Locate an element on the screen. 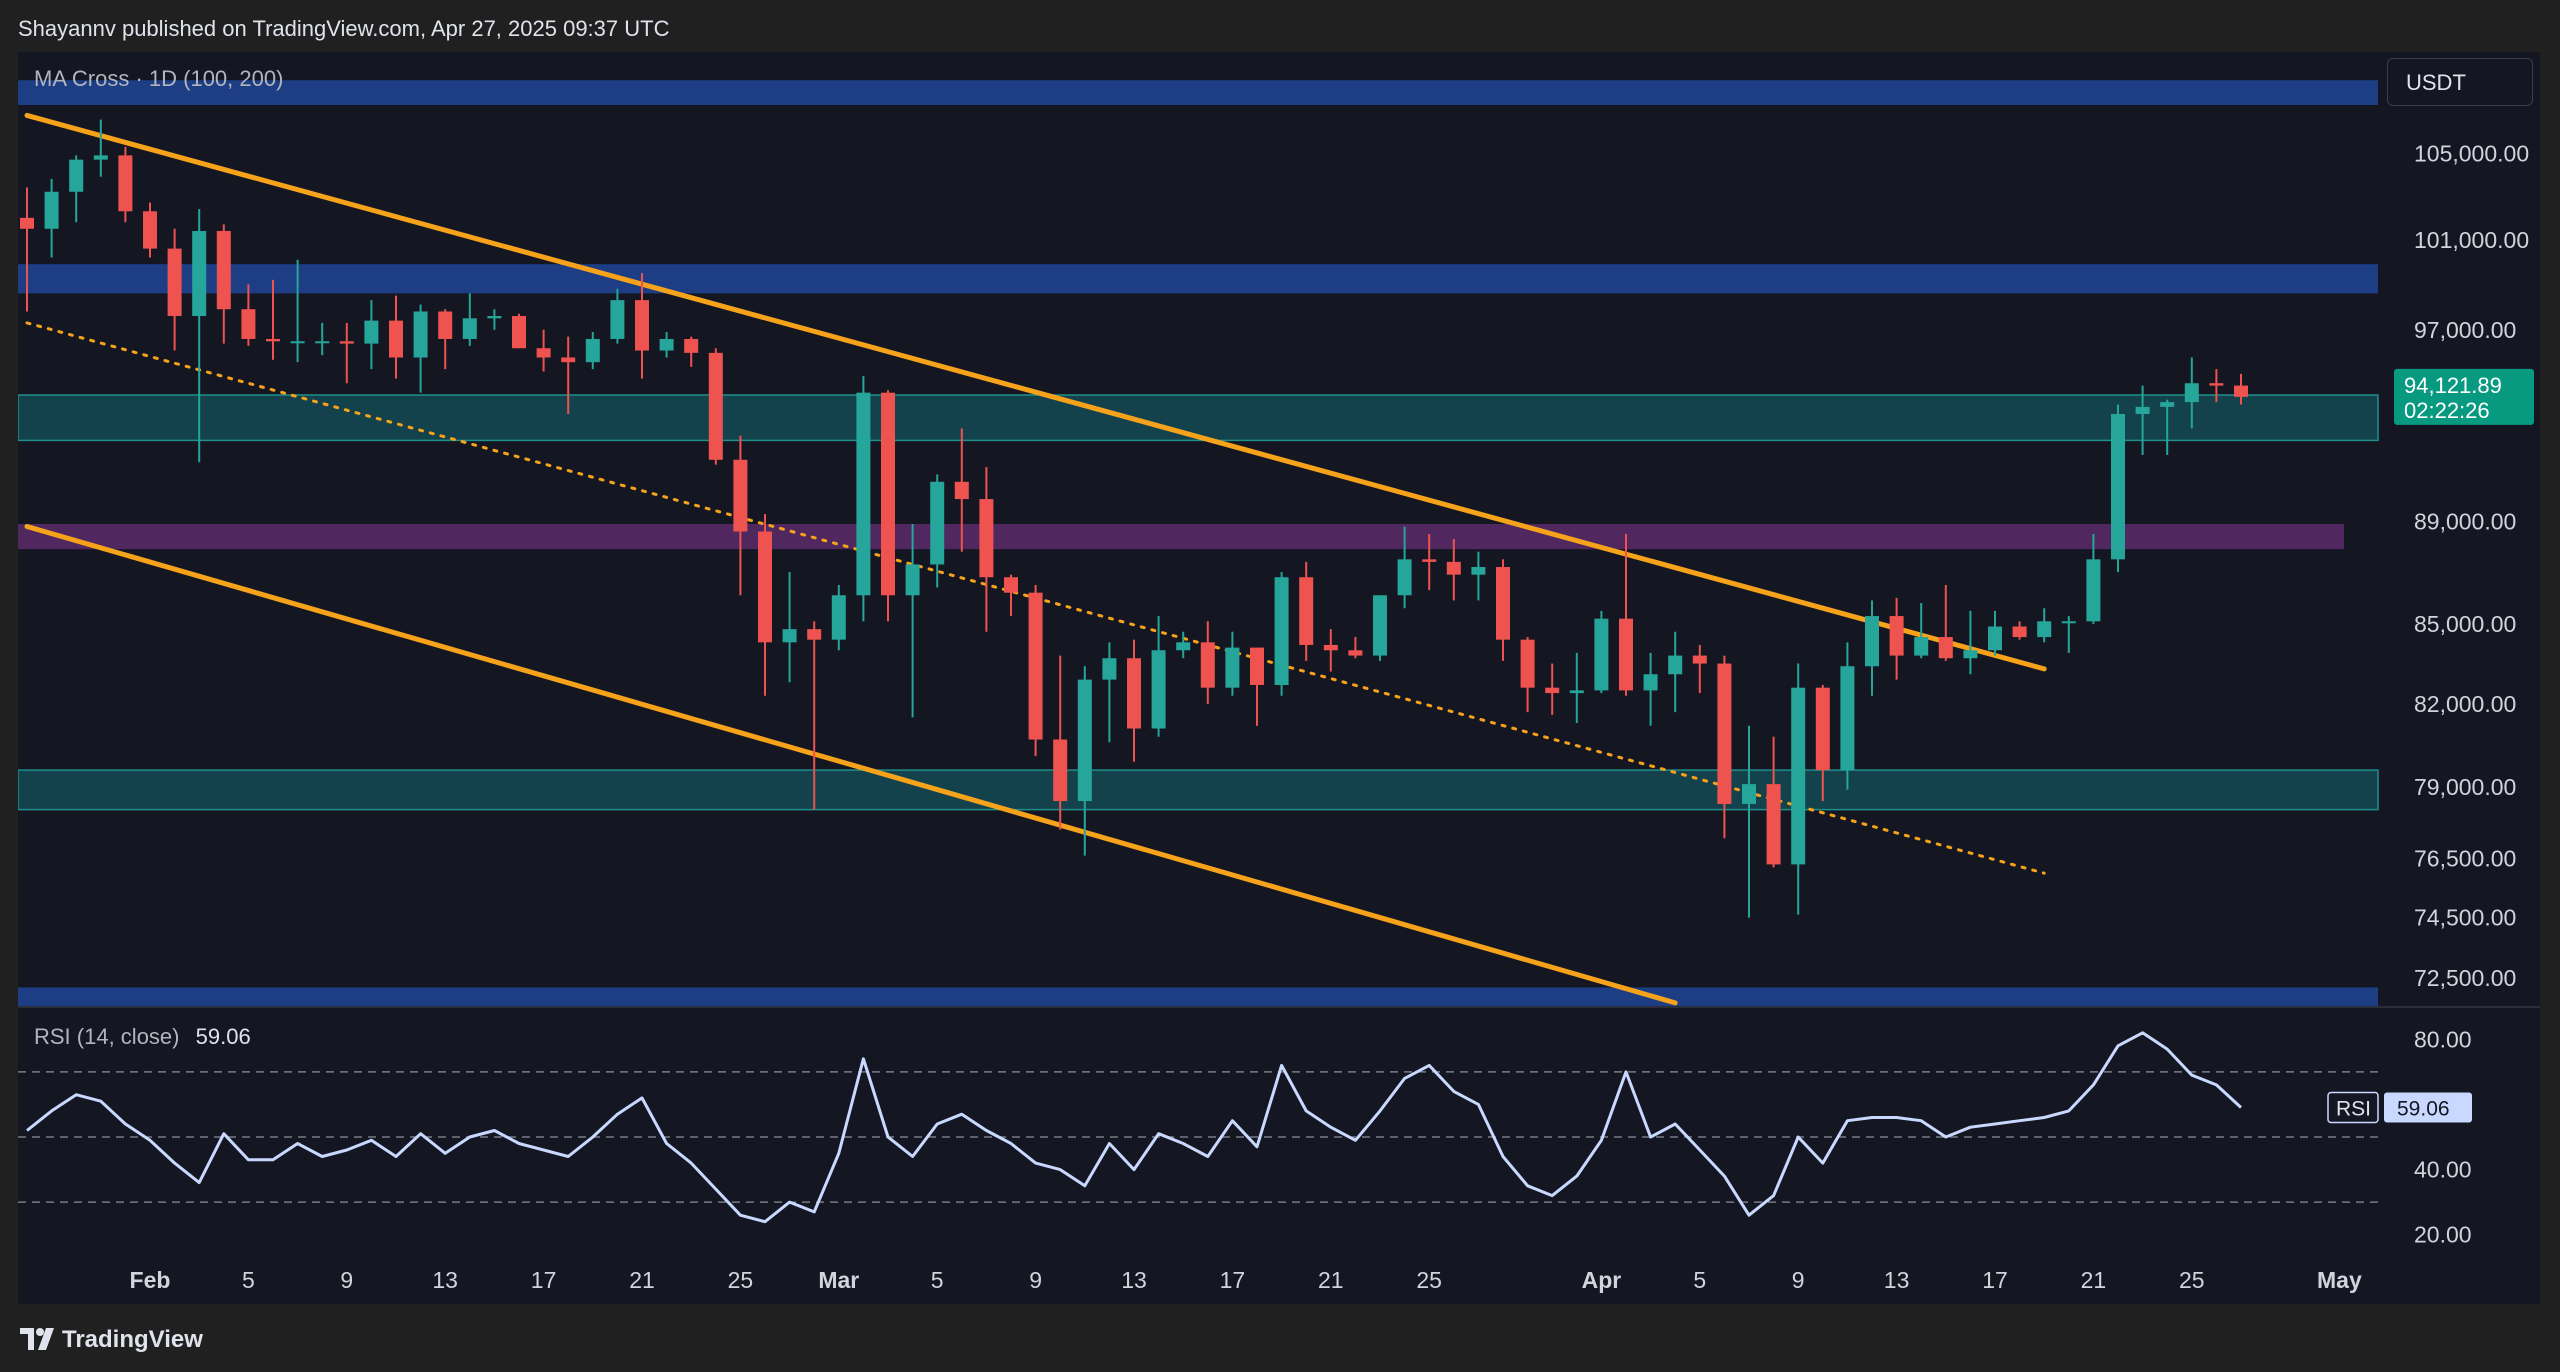 The width and height of the screenshot is (2560, 1372). rsi-name-badge is located at coordinates (2353, 1107).